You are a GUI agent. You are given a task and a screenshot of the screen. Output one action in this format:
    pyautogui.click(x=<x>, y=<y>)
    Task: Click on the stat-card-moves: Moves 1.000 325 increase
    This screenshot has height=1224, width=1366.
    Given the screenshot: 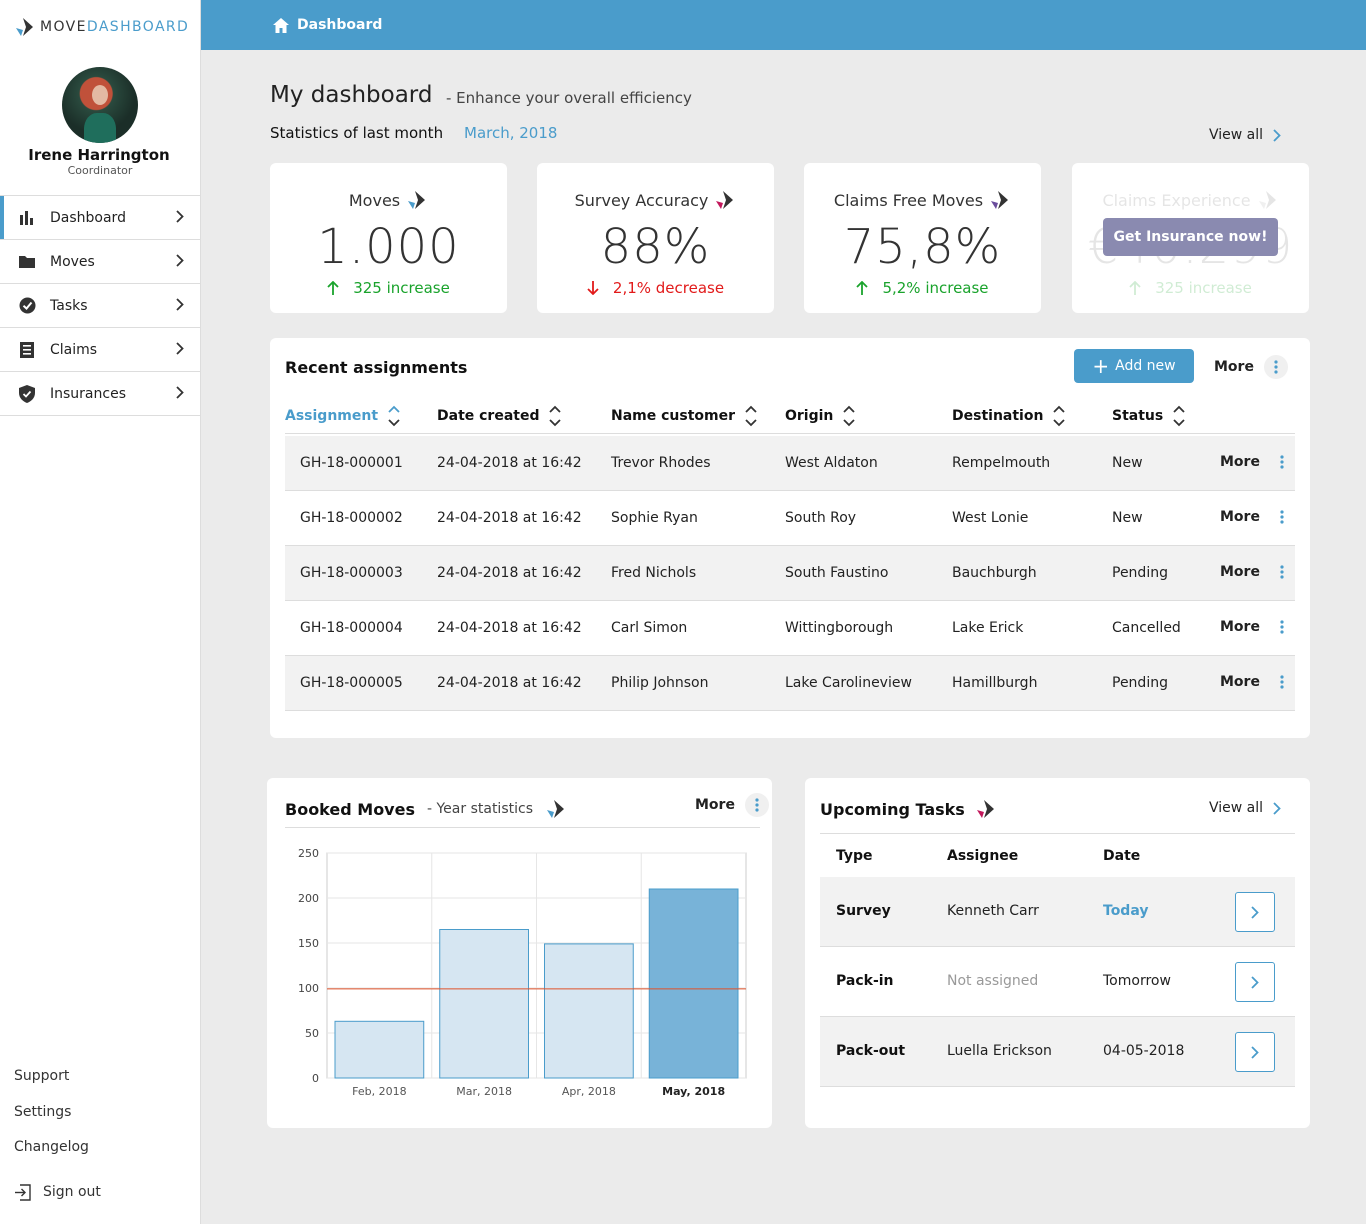 What is the action you would take?
    pyautogui.click(x=388, y=238)
    